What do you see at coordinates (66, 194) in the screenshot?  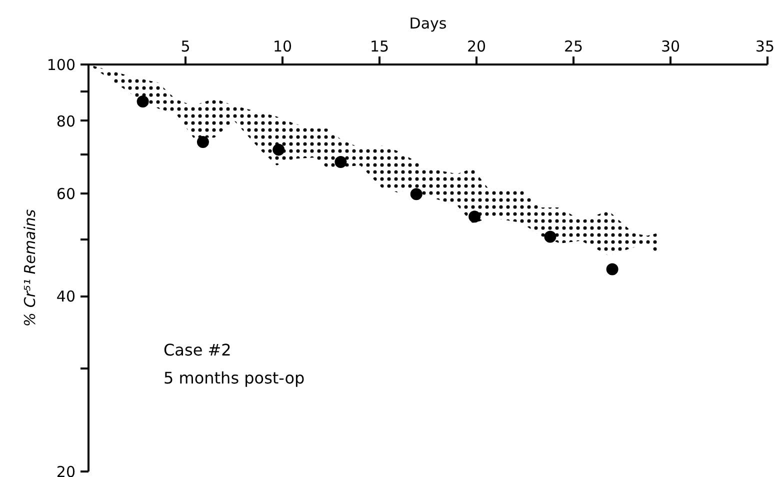 I see `y-tick-label: 60` at bounding box center [66, 194].